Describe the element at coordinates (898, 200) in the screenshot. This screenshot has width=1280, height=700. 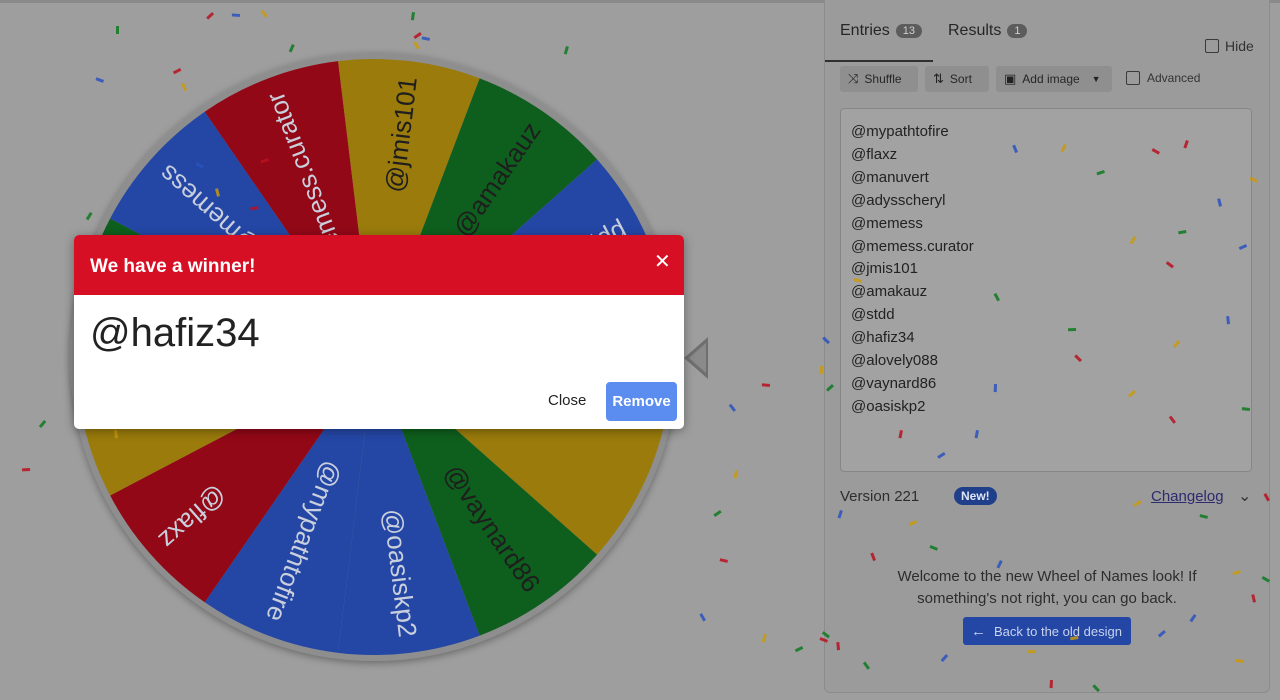
I see `entry-line: @adysscheryl` at that location.